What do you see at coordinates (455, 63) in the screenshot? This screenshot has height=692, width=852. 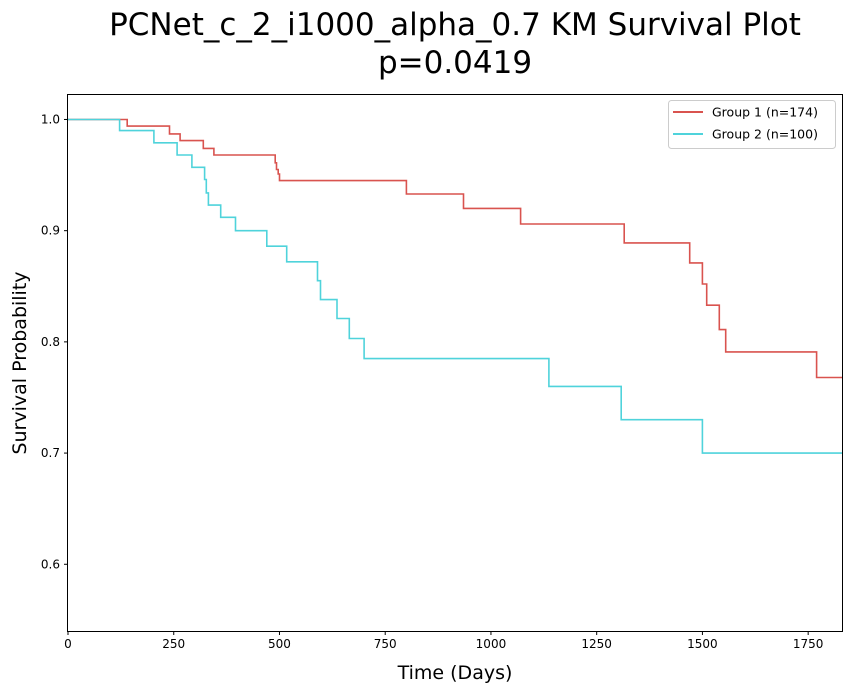 I see `chart-subtitle: p=0.0419` at bounding box center [455, 63].